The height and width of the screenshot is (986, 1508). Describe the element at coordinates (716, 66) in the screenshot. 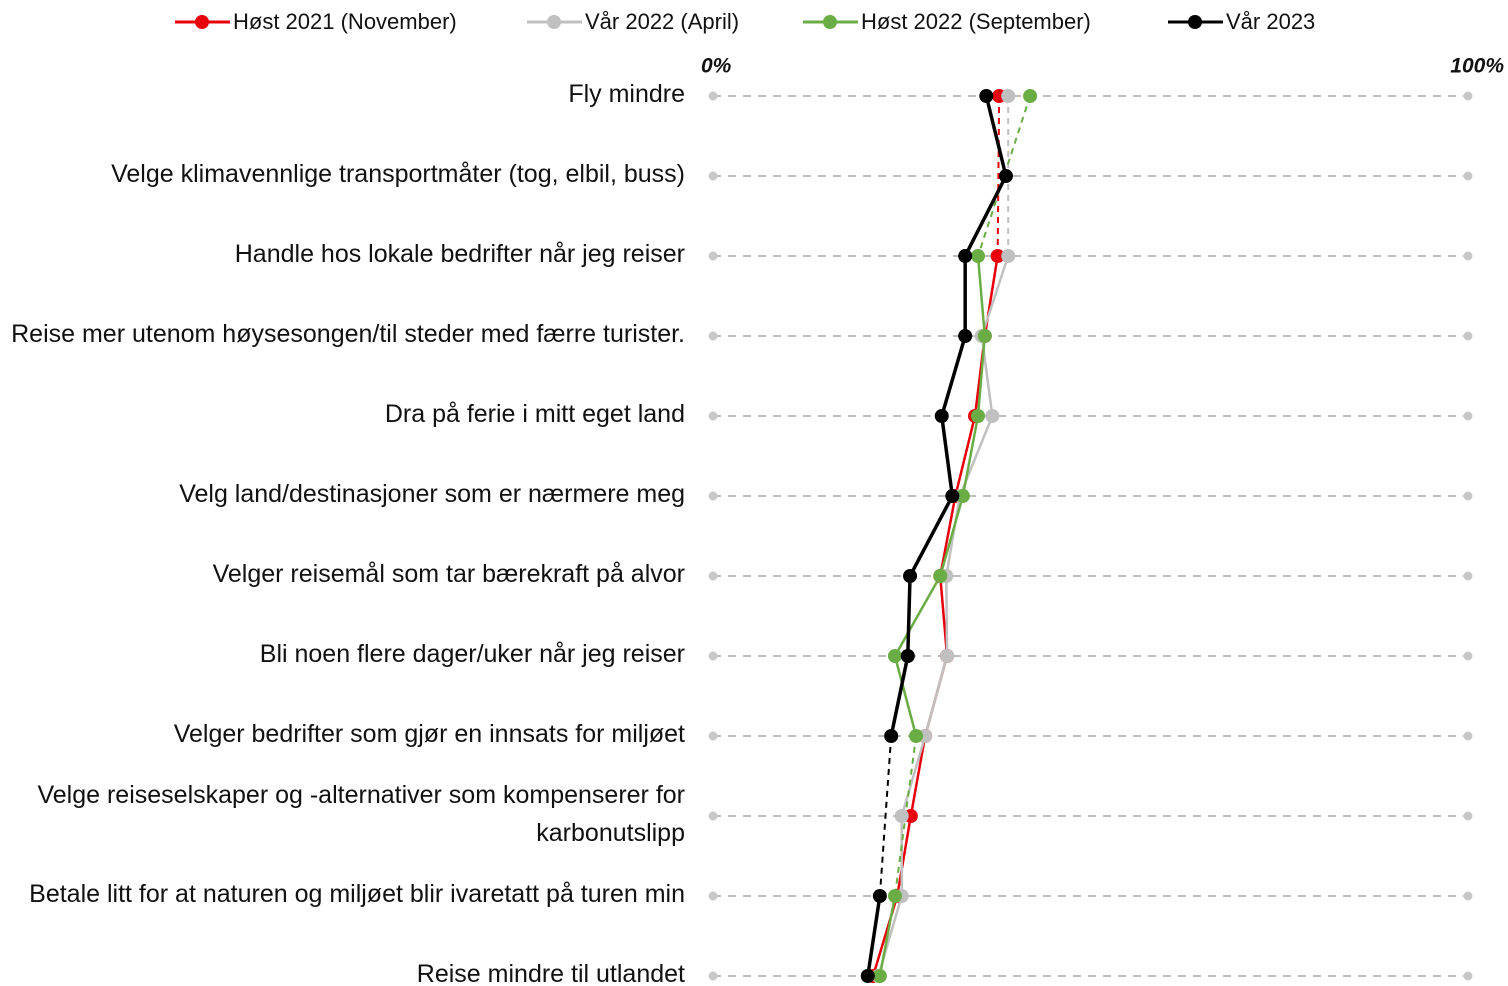

I see `x-tick-label: 0%` at that location.